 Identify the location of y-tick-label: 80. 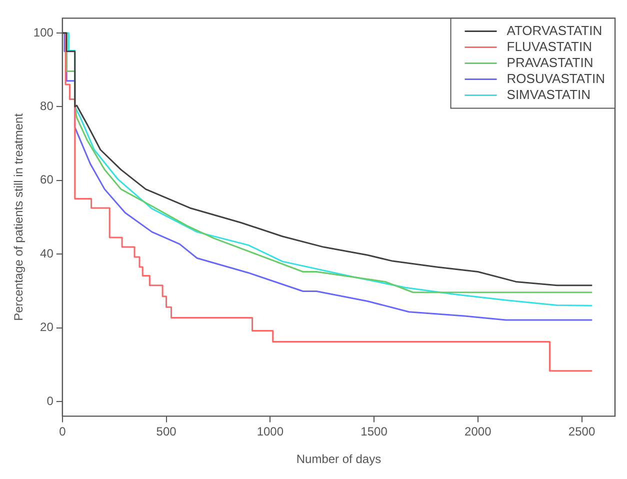
(47, 105).